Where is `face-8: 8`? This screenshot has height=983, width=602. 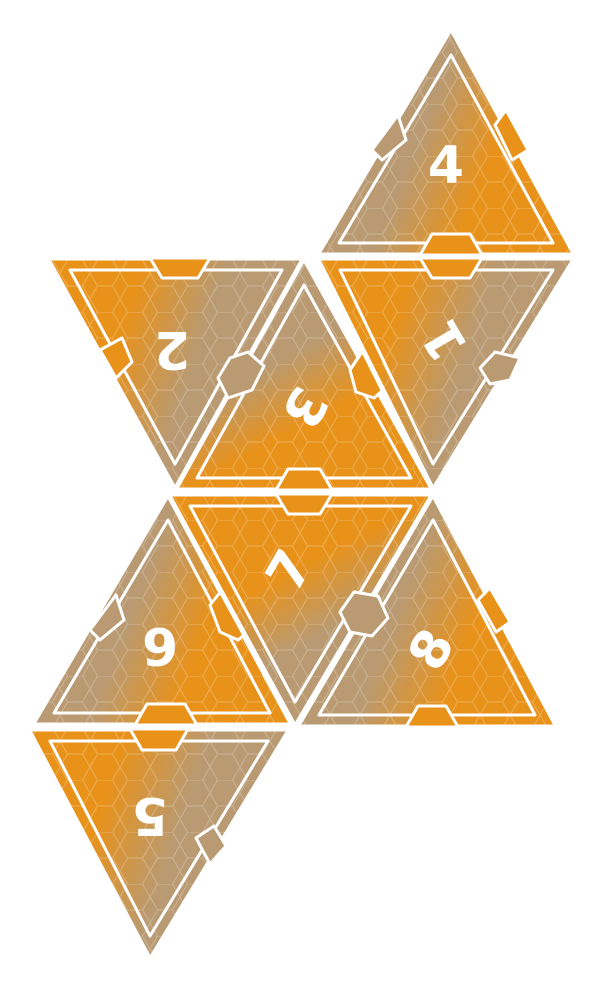
face-8: 8 is located at coordinates (427, 610).